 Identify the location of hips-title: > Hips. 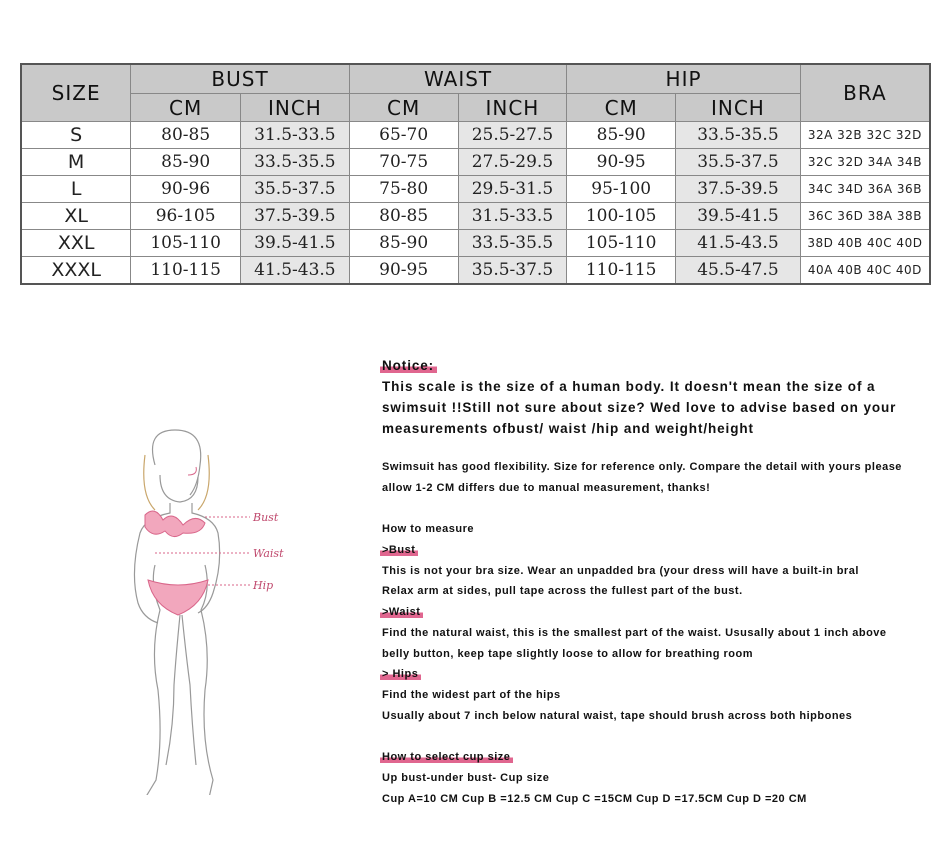
(401, 674).